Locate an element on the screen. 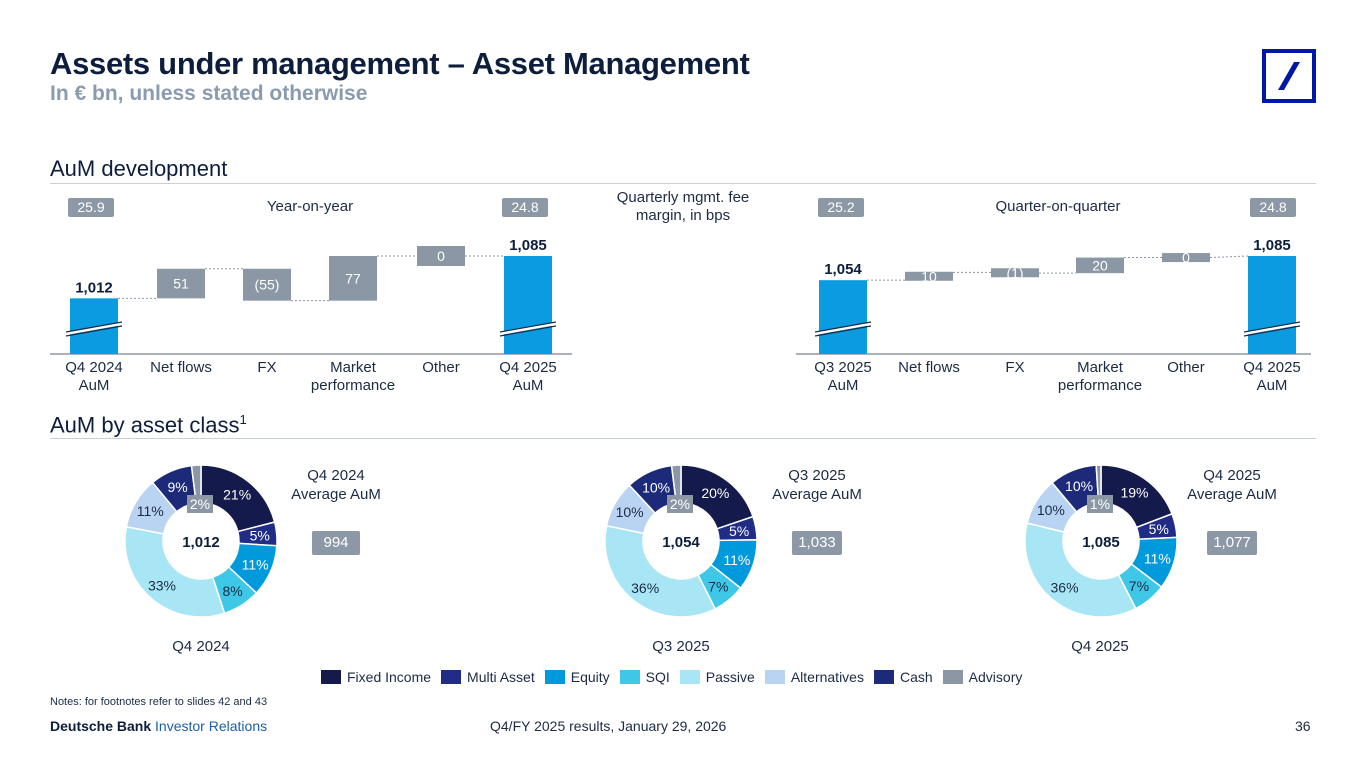 This screenshot has height=768, width=1365. legend-item: Equity is located at coordinates (577, 677).